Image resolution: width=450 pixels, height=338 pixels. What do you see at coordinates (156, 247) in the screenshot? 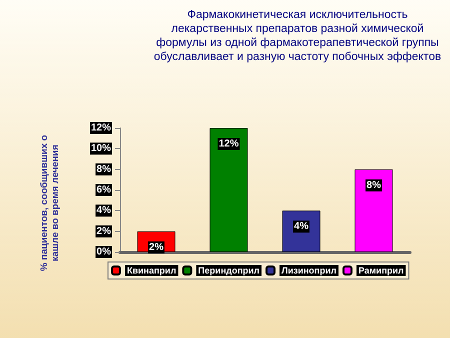
I see `data-label: 2%` at bounding box center [156, 247].